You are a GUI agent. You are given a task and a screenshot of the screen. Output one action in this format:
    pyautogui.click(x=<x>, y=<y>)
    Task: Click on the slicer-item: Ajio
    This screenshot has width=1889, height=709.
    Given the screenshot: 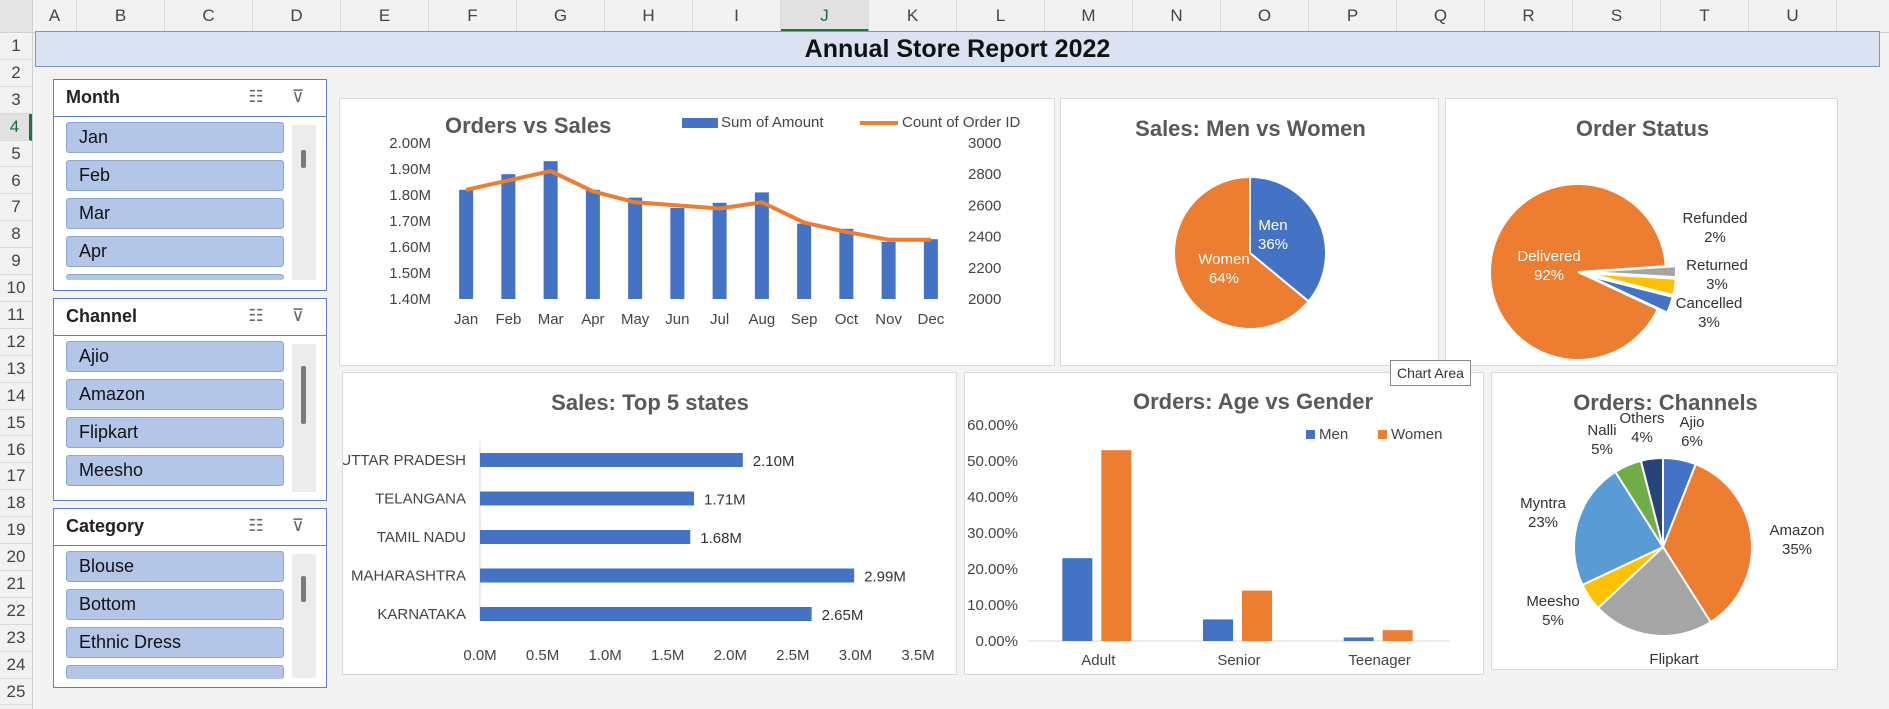 What is the action you would take?
    pyautogui.click(x=175, y=356)
    